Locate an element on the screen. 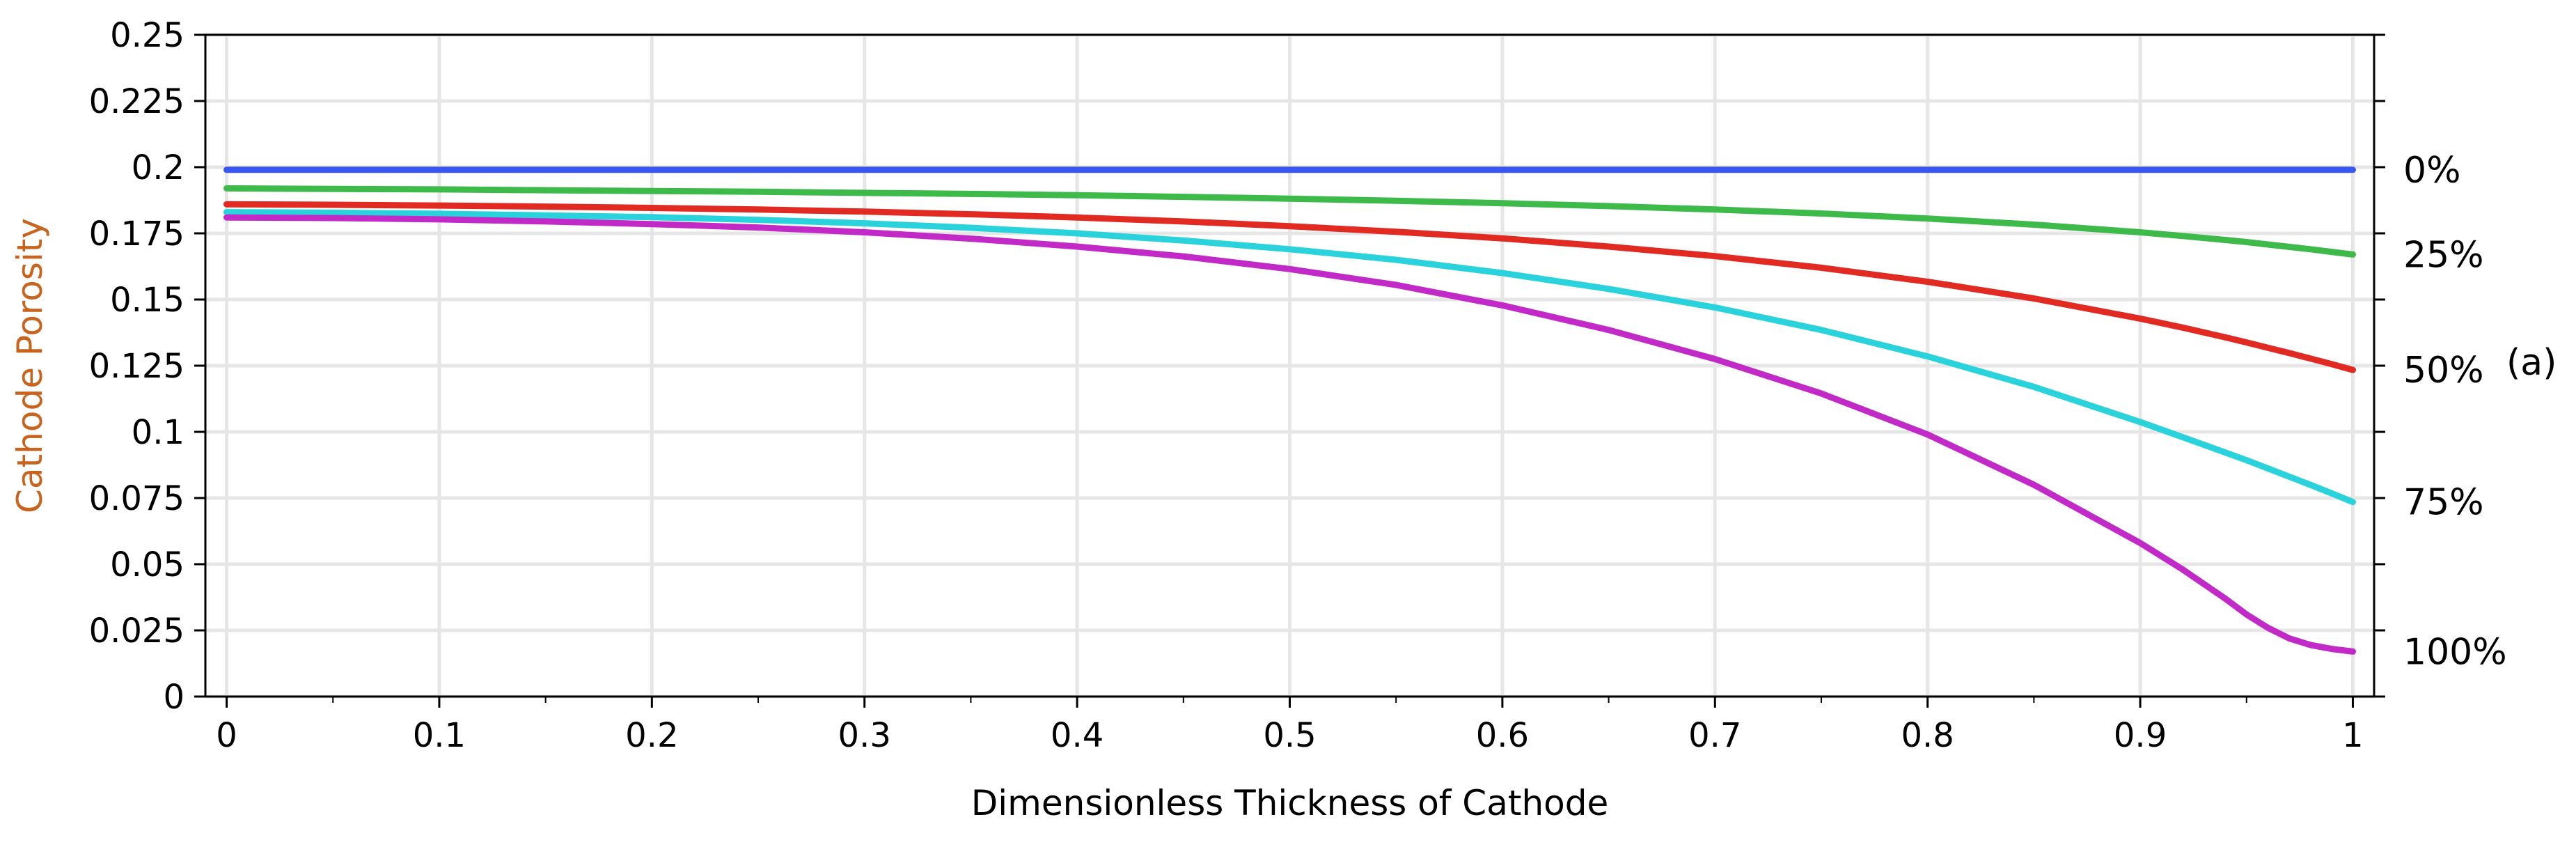 The image size is (2576, 847). series-end-labels: 0% 25% 50% 75% 100% is located at coordinates (2455, 412).